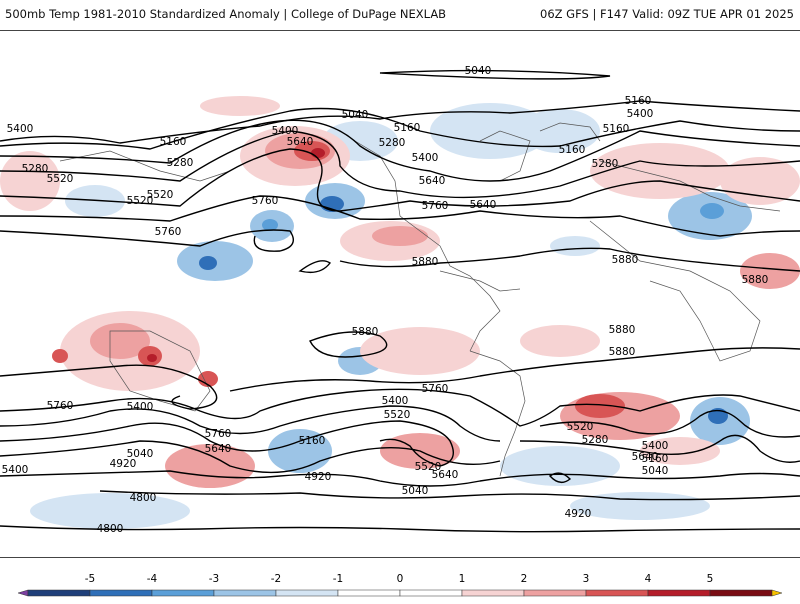  Describe the element at coordinates (524, 579) in the screenshot. I see `colorbar-tick-label: 2` at that location.